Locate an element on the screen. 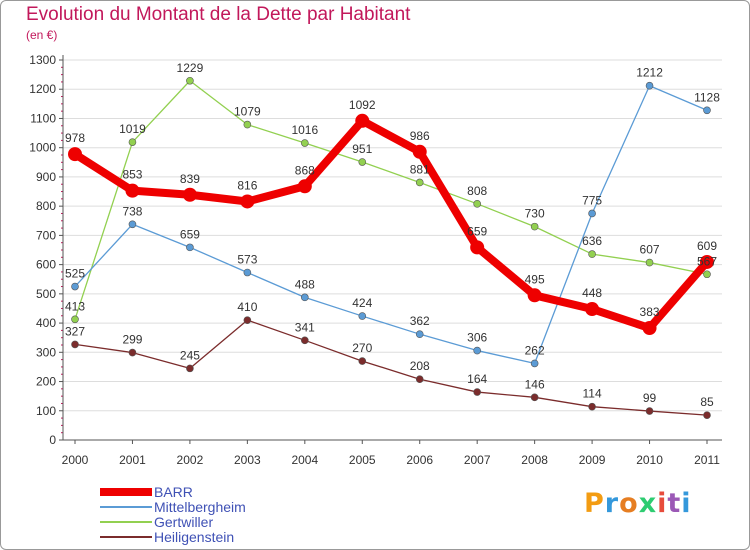 The height and width of the screenshot is (550, 750). x-tick-label: 2010 is located at coordinates (649, 460).